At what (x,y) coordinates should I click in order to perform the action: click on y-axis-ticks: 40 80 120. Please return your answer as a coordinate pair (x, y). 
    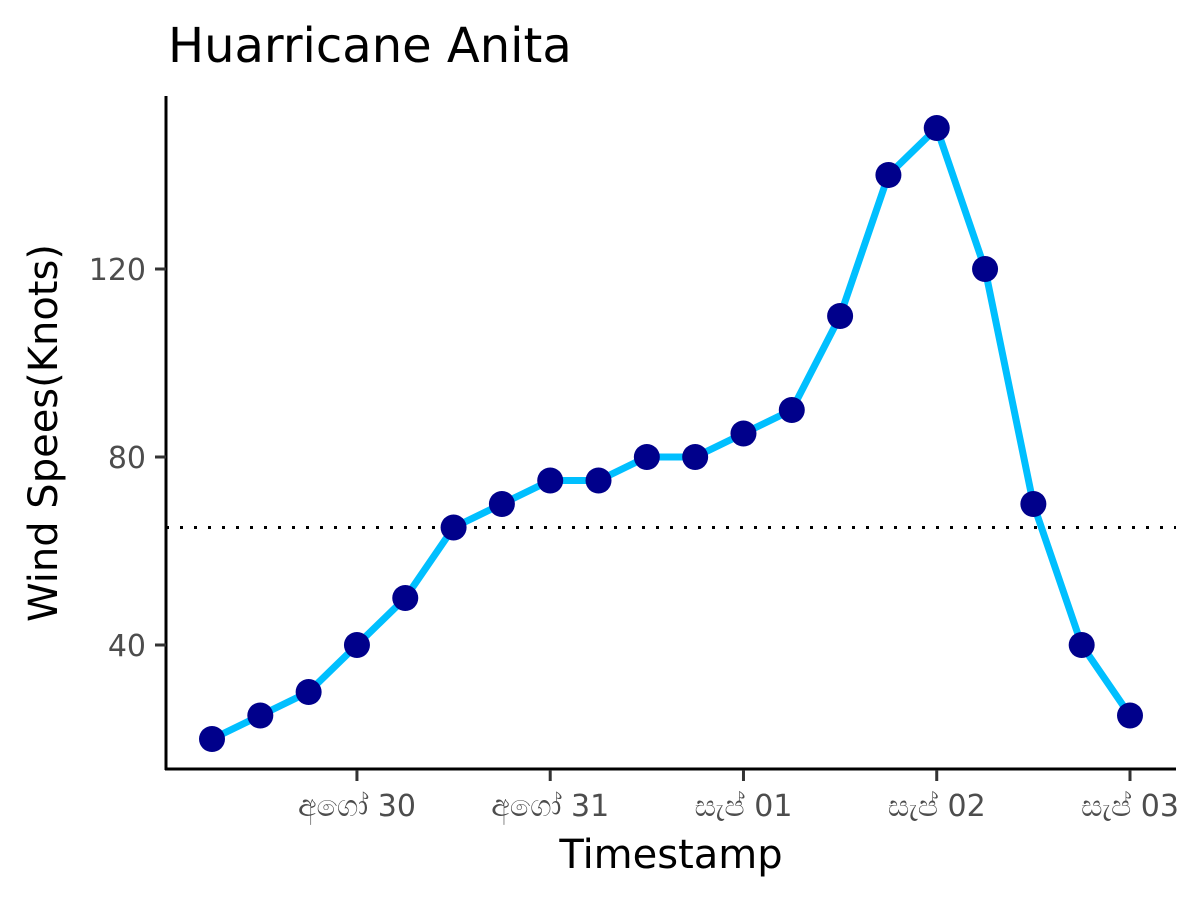
    Looking at the image, I should click on (127, 458).